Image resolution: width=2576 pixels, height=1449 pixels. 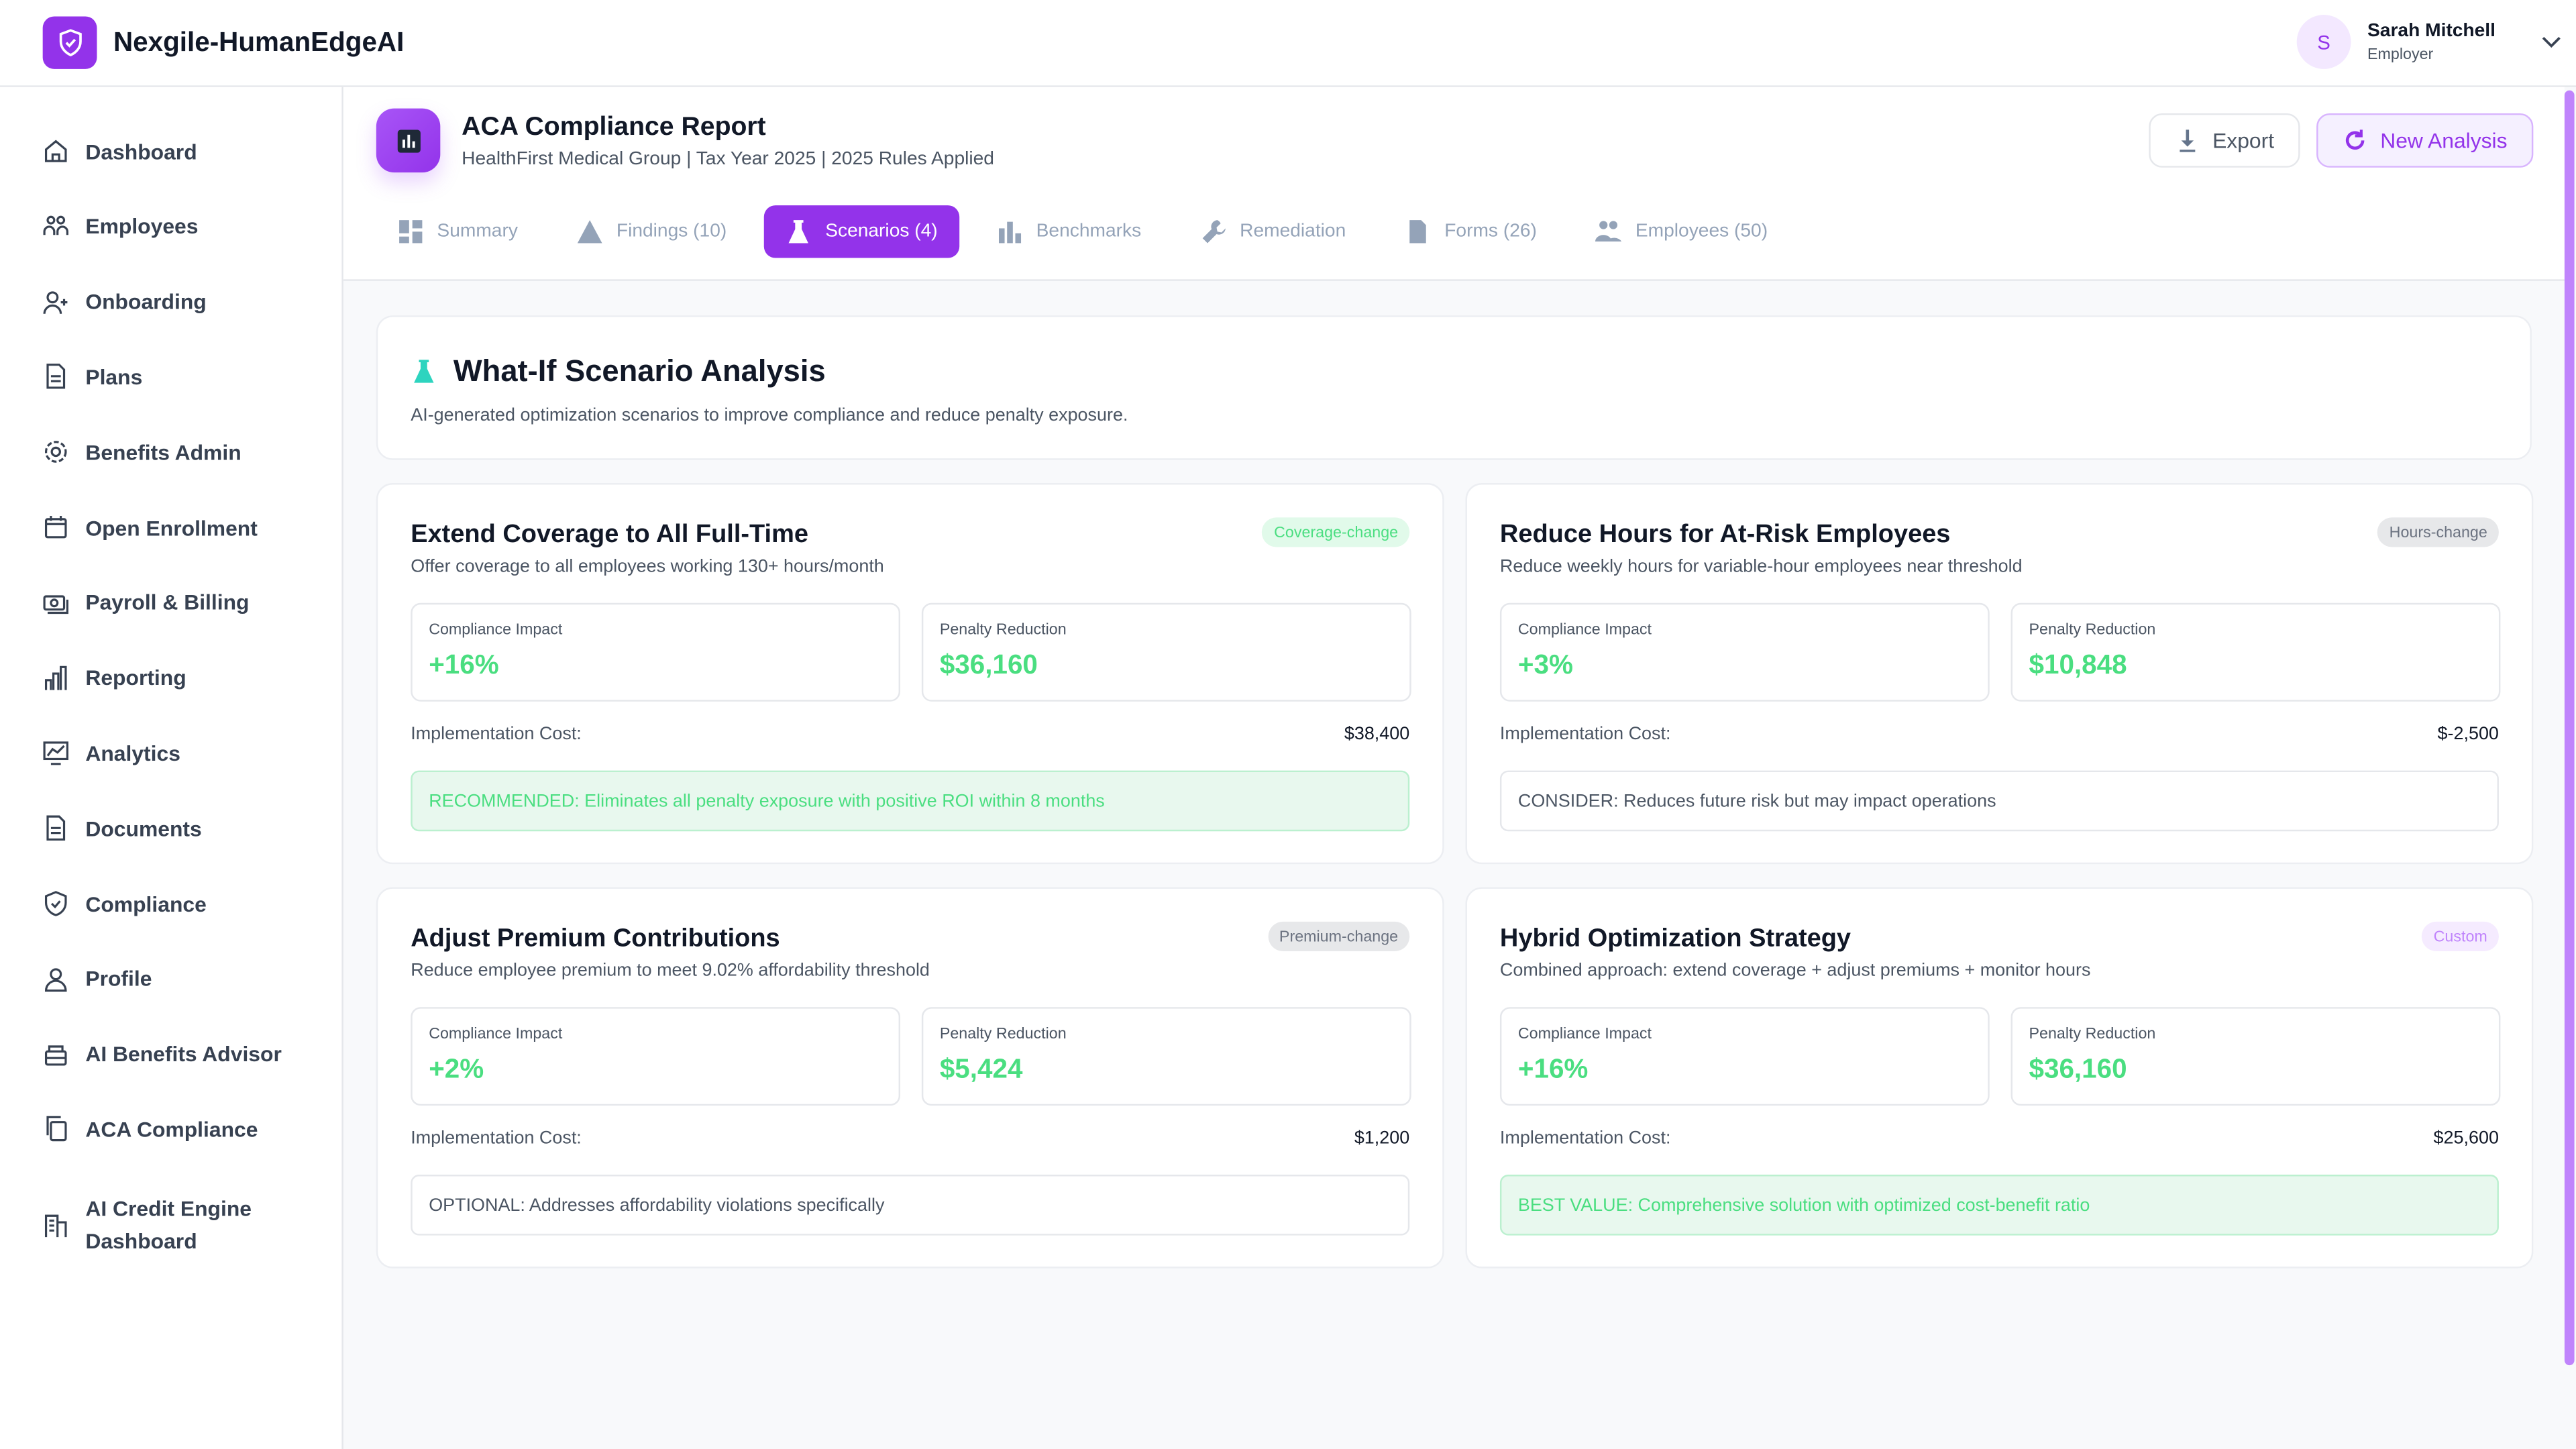 I want to click on sidebar-item-label: Analytics, so click(x=132, y=753).